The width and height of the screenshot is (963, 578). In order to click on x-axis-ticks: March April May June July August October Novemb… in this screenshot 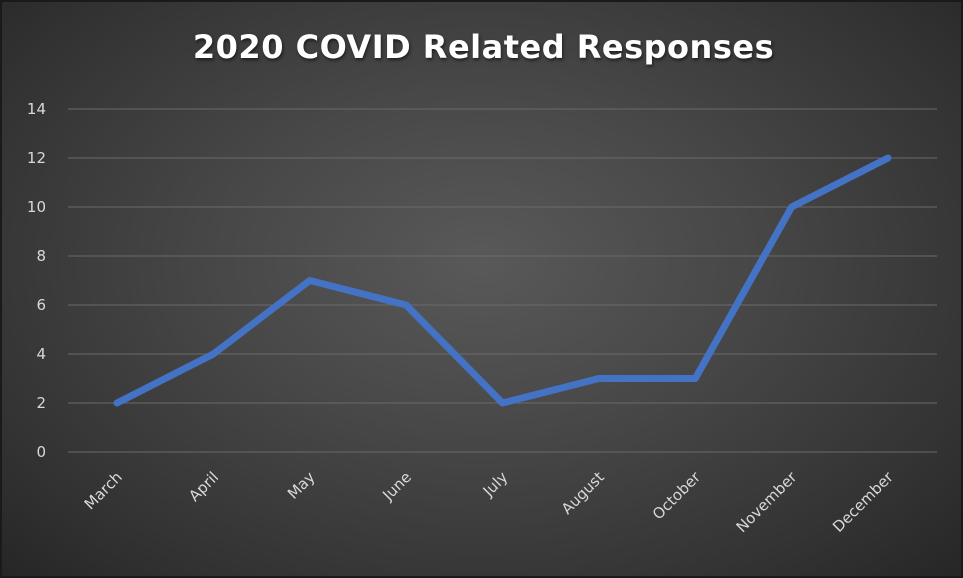, I will do `click(489, 502)`.